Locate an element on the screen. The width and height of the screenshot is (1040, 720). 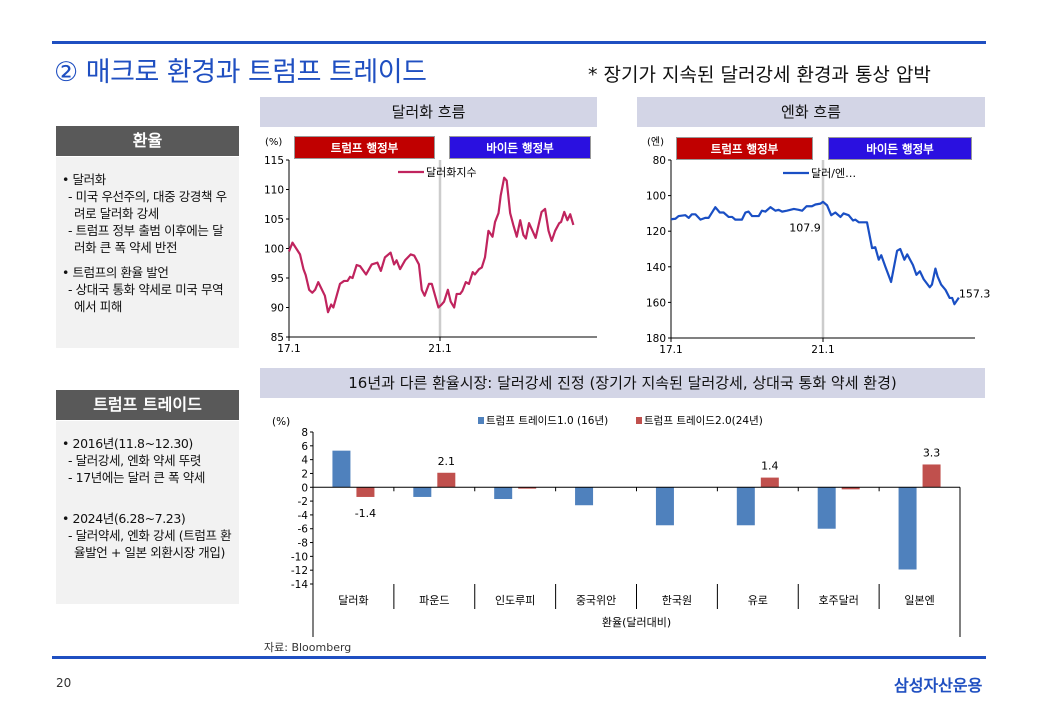
y-tick-label: 120 is located at coordinates (656, 232).